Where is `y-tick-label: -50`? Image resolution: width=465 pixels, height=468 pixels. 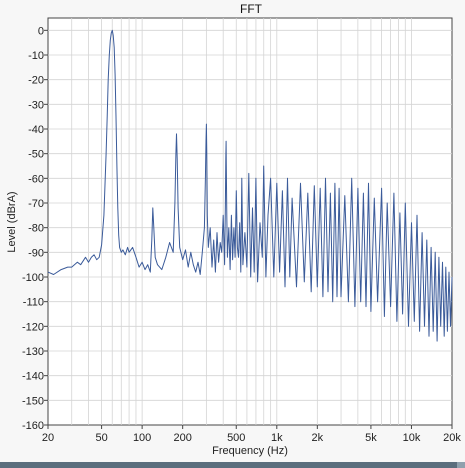
y-tick-label: -50 is located at coordinates (36, 155).